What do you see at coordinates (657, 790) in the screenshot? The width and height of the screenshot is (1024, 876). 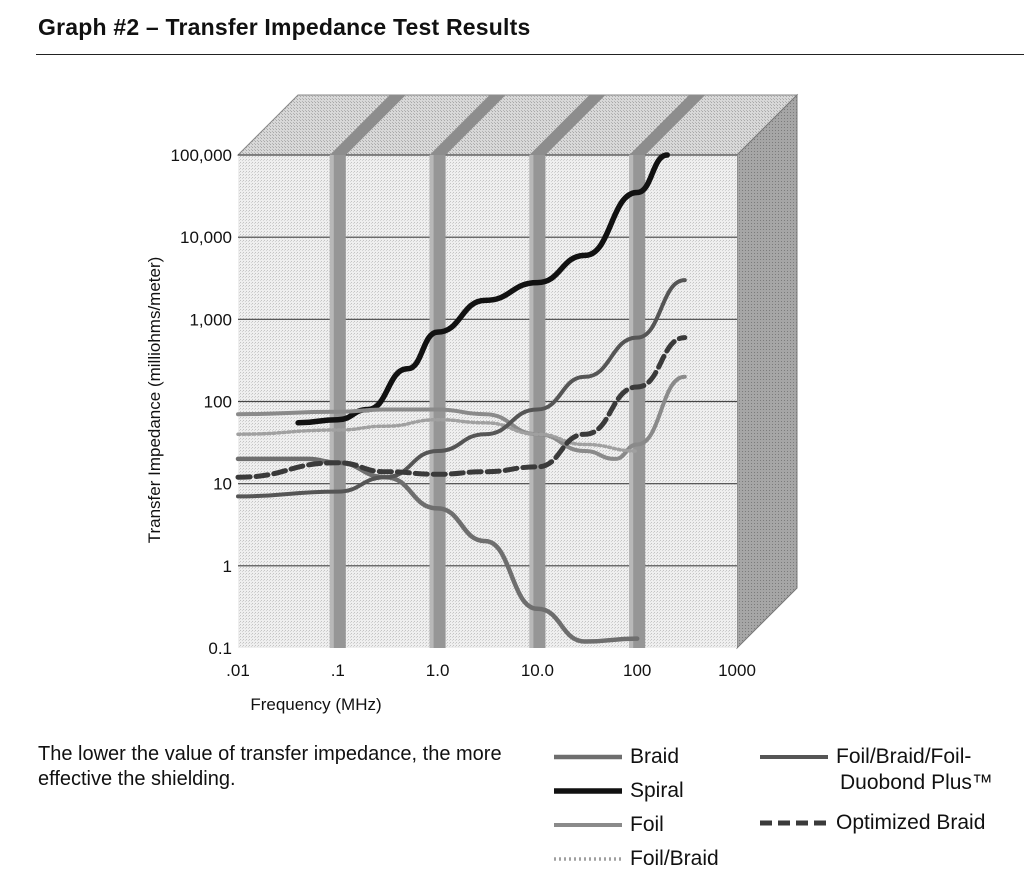 I see `legend-label: Spiral` at bounding box center [657, 790].